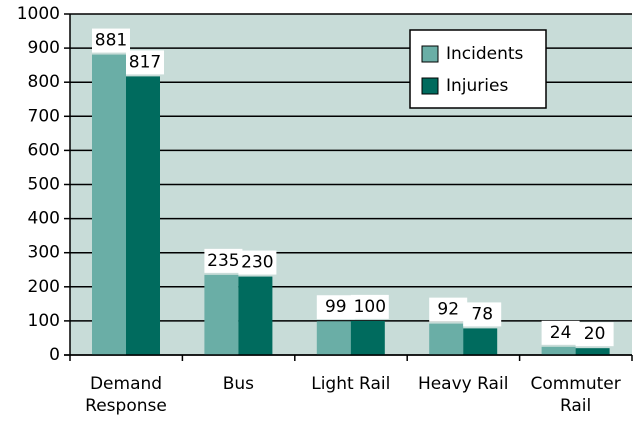  What do you see at coordinates (44, 82) in the screenshot?
I see `y-tick-label: 800` at bounding box center [44, 82].